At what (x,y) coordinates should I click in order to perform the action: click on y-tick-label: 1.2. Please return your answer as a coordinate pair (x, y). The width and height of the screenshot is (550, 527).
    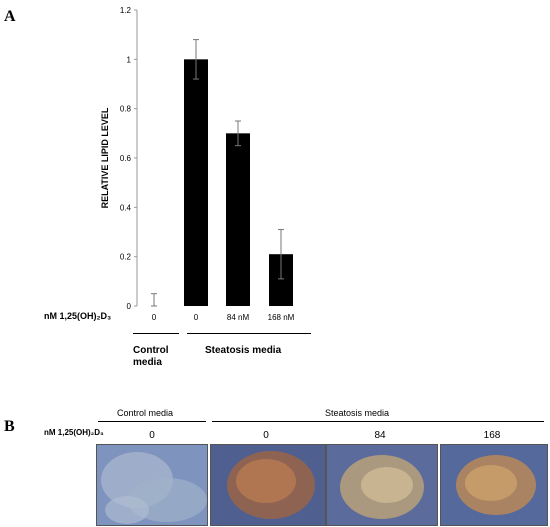
    Looking at the image, I should click on (126, 10).